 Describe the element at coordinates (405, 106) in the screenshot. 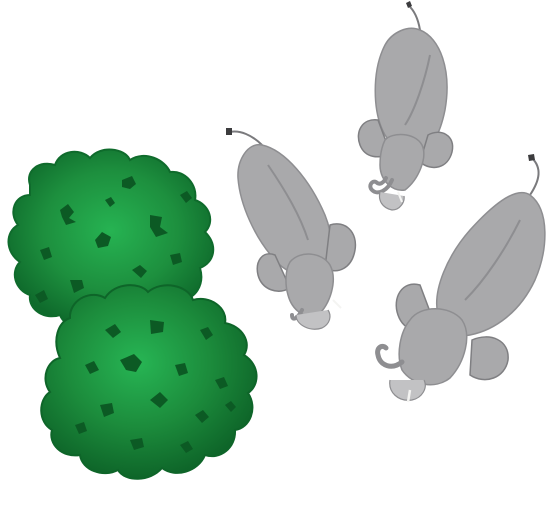

I see `elephant-top-right` at that location.